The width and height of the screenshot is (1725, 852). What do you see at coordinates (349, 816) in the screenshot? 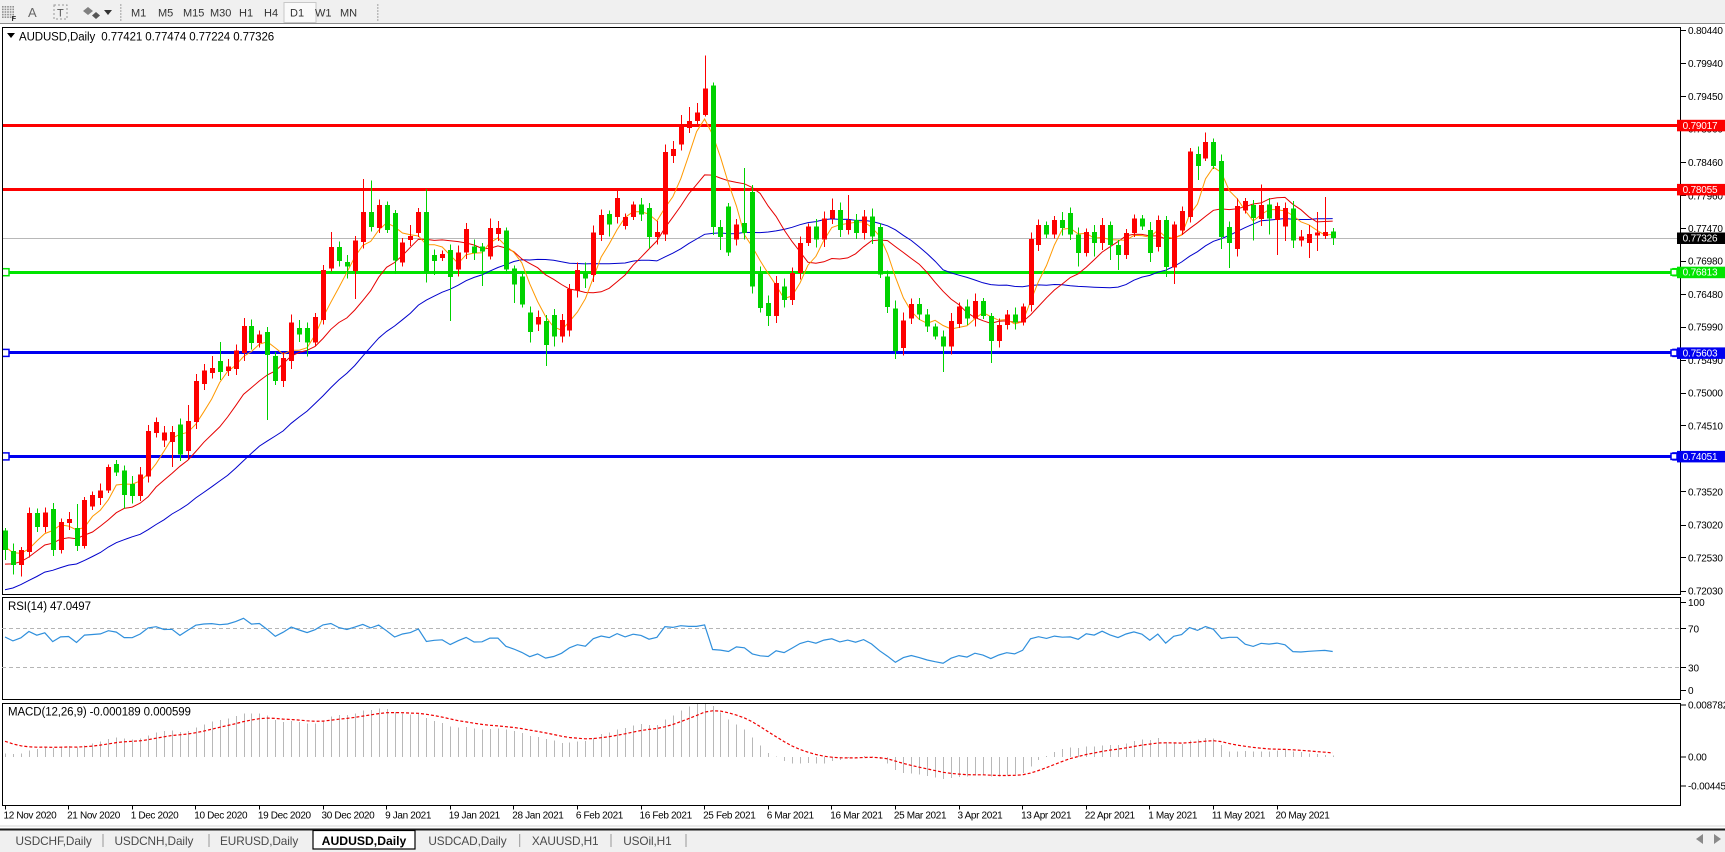
I see `svg-text: 30 Dec 2020` at bounding box center [349, 816].